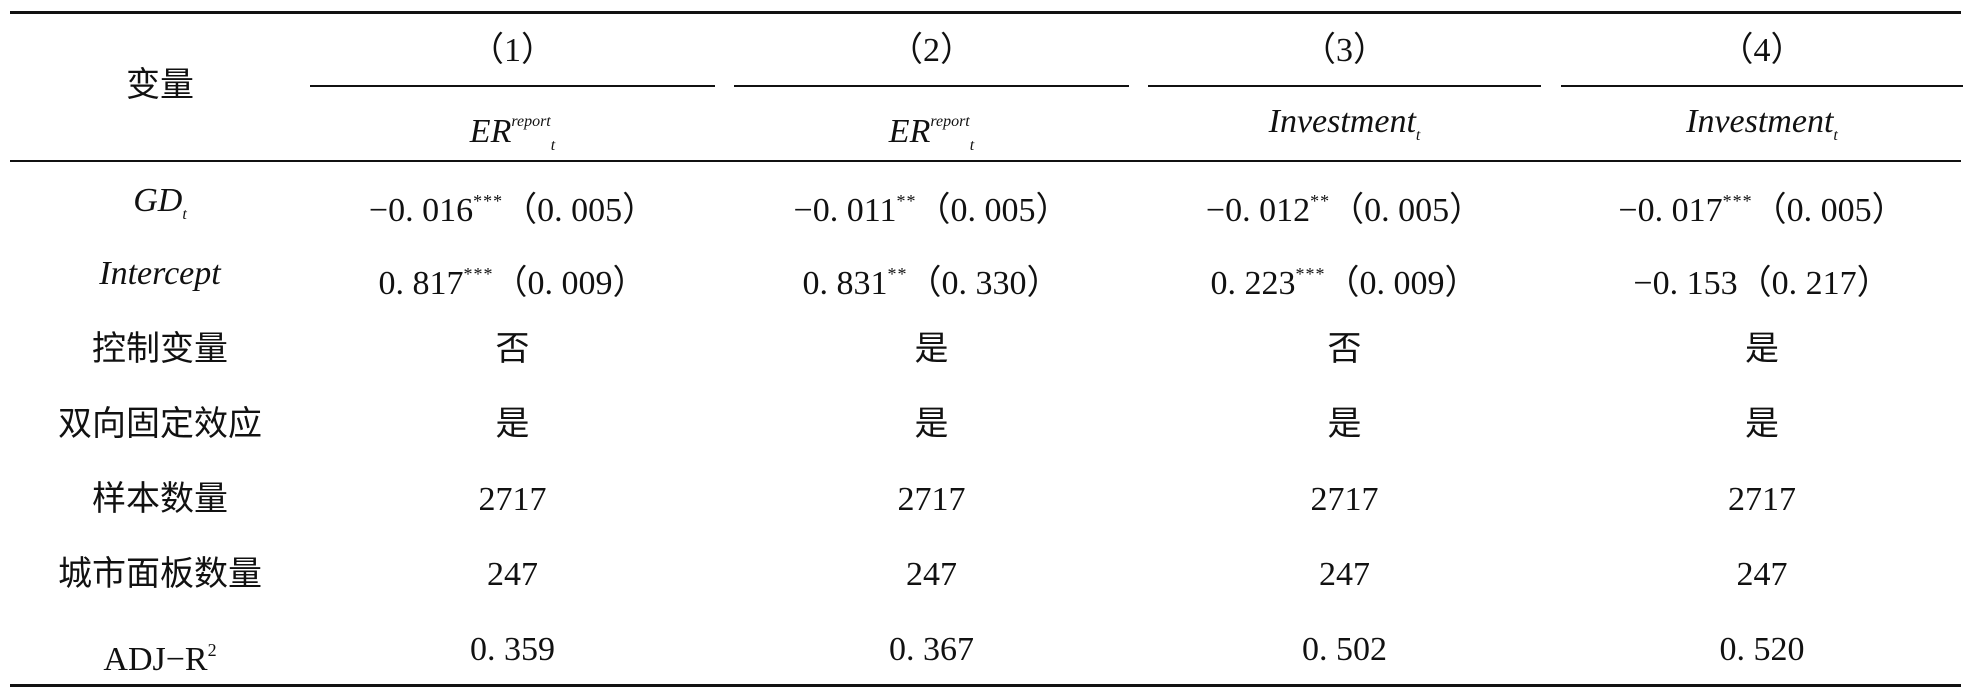  What do you see at coordinates (931, 424) in the screenshot?
I see `fixed-effects-cell-2: 是` at bounding box center [931, 424].